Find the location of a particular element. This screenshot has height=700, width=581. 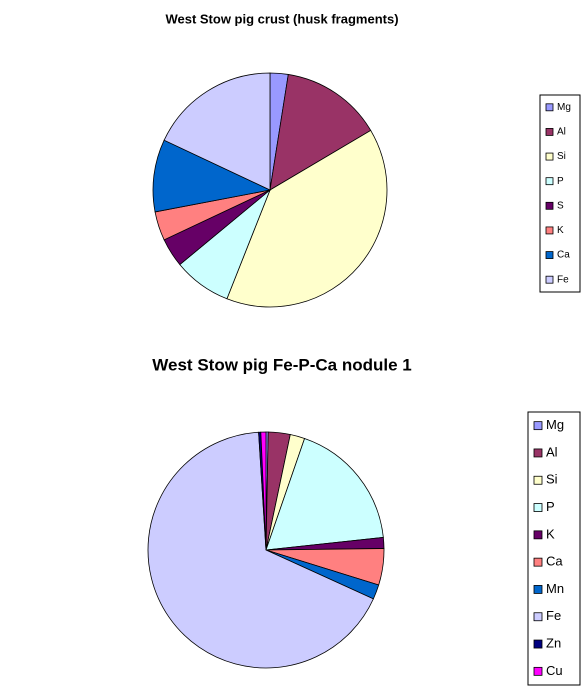

chart-title: West Stow pig crust (husk fragments) is located at coordinates (281, 18).